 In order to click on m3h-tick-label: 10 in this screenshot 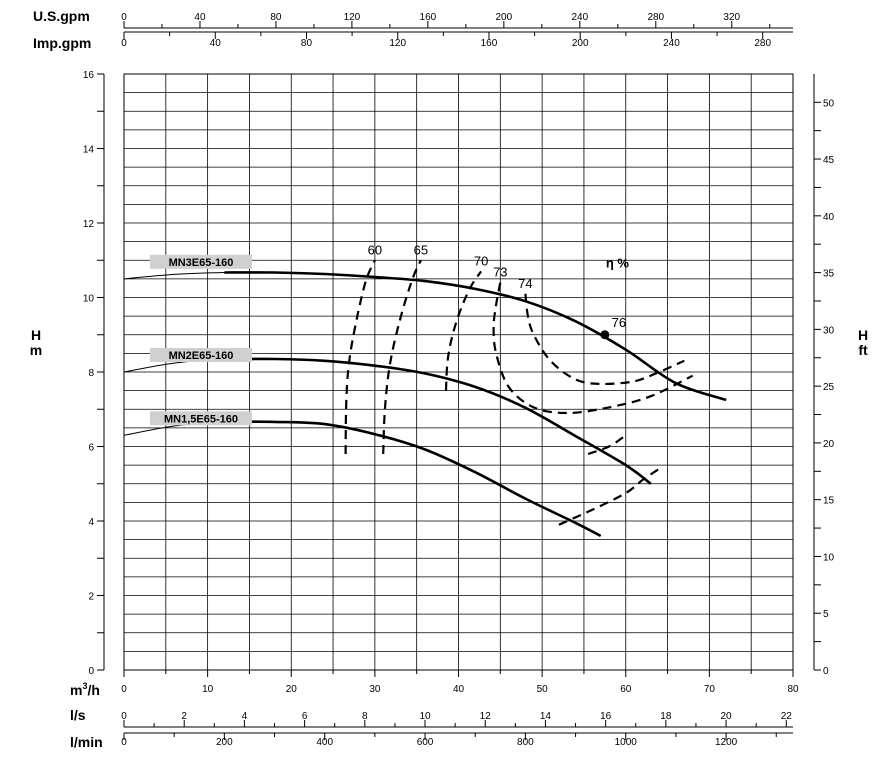, I will do `click(208, 689)`.